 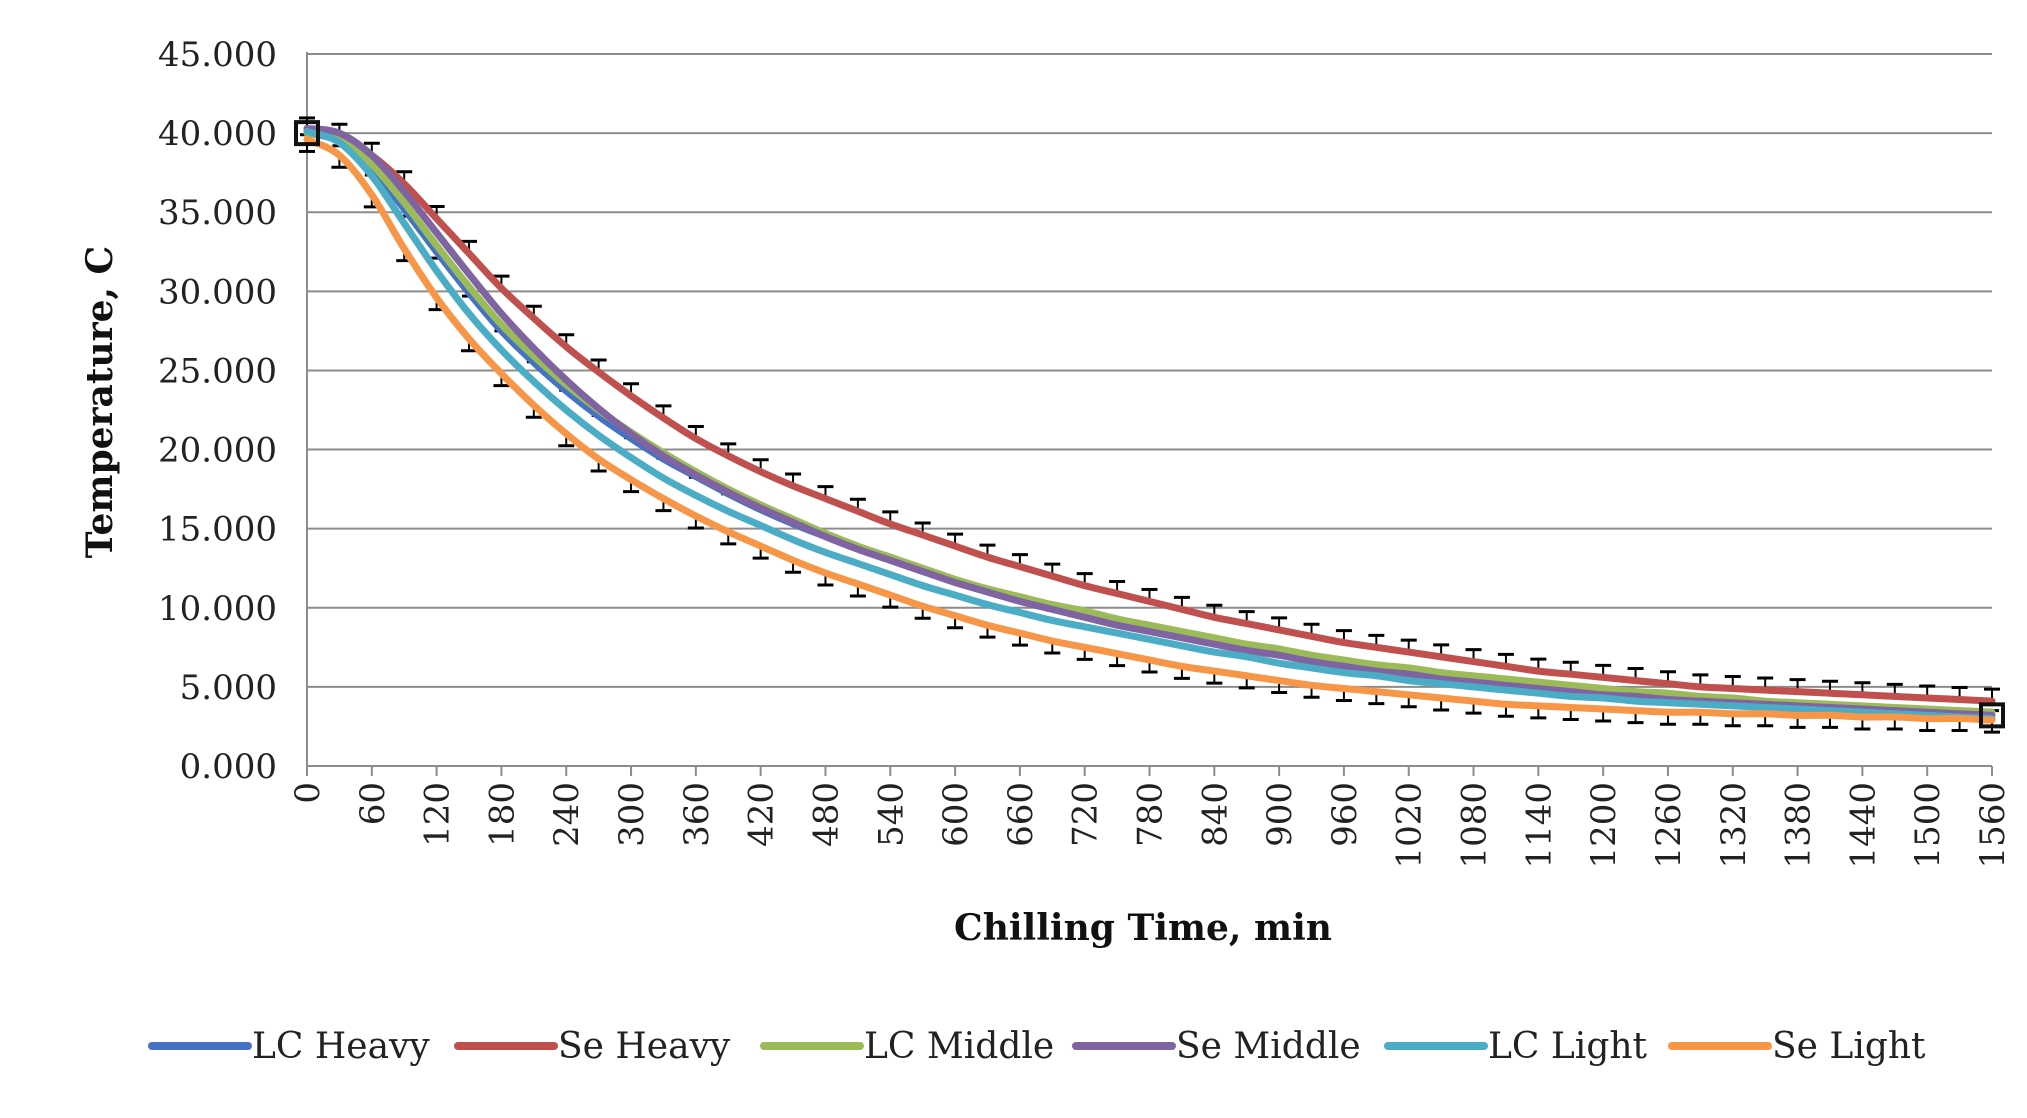 What do you see at coordinates (632, 814) in the screenshot?
I see `x-tick-label: 300` at bounding box center [632, 814].